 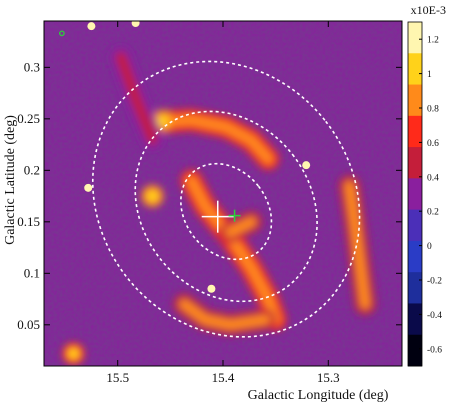 What do you see at coordinates (434, 350) in the screenshot?
I see `colorbar-tick-label: -0.6` at bounding box center [434, 350].